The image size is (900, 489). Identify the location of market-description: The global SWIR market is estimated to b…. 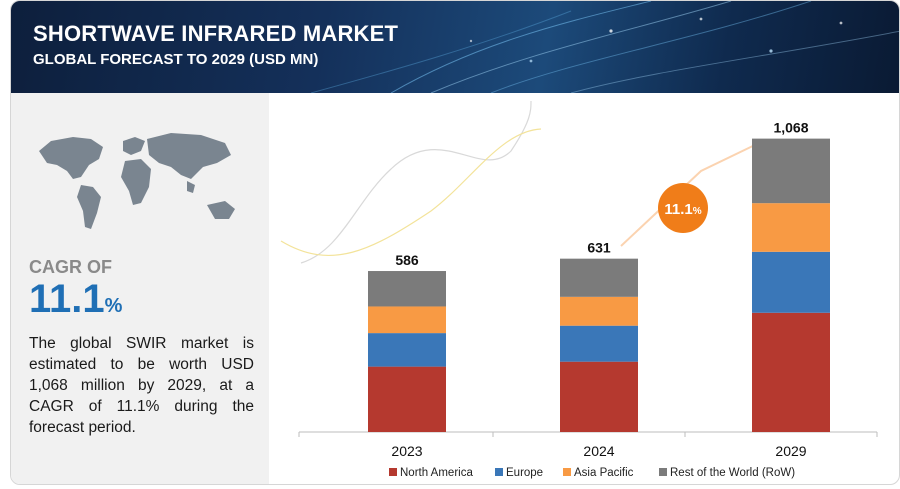
(141, 385).